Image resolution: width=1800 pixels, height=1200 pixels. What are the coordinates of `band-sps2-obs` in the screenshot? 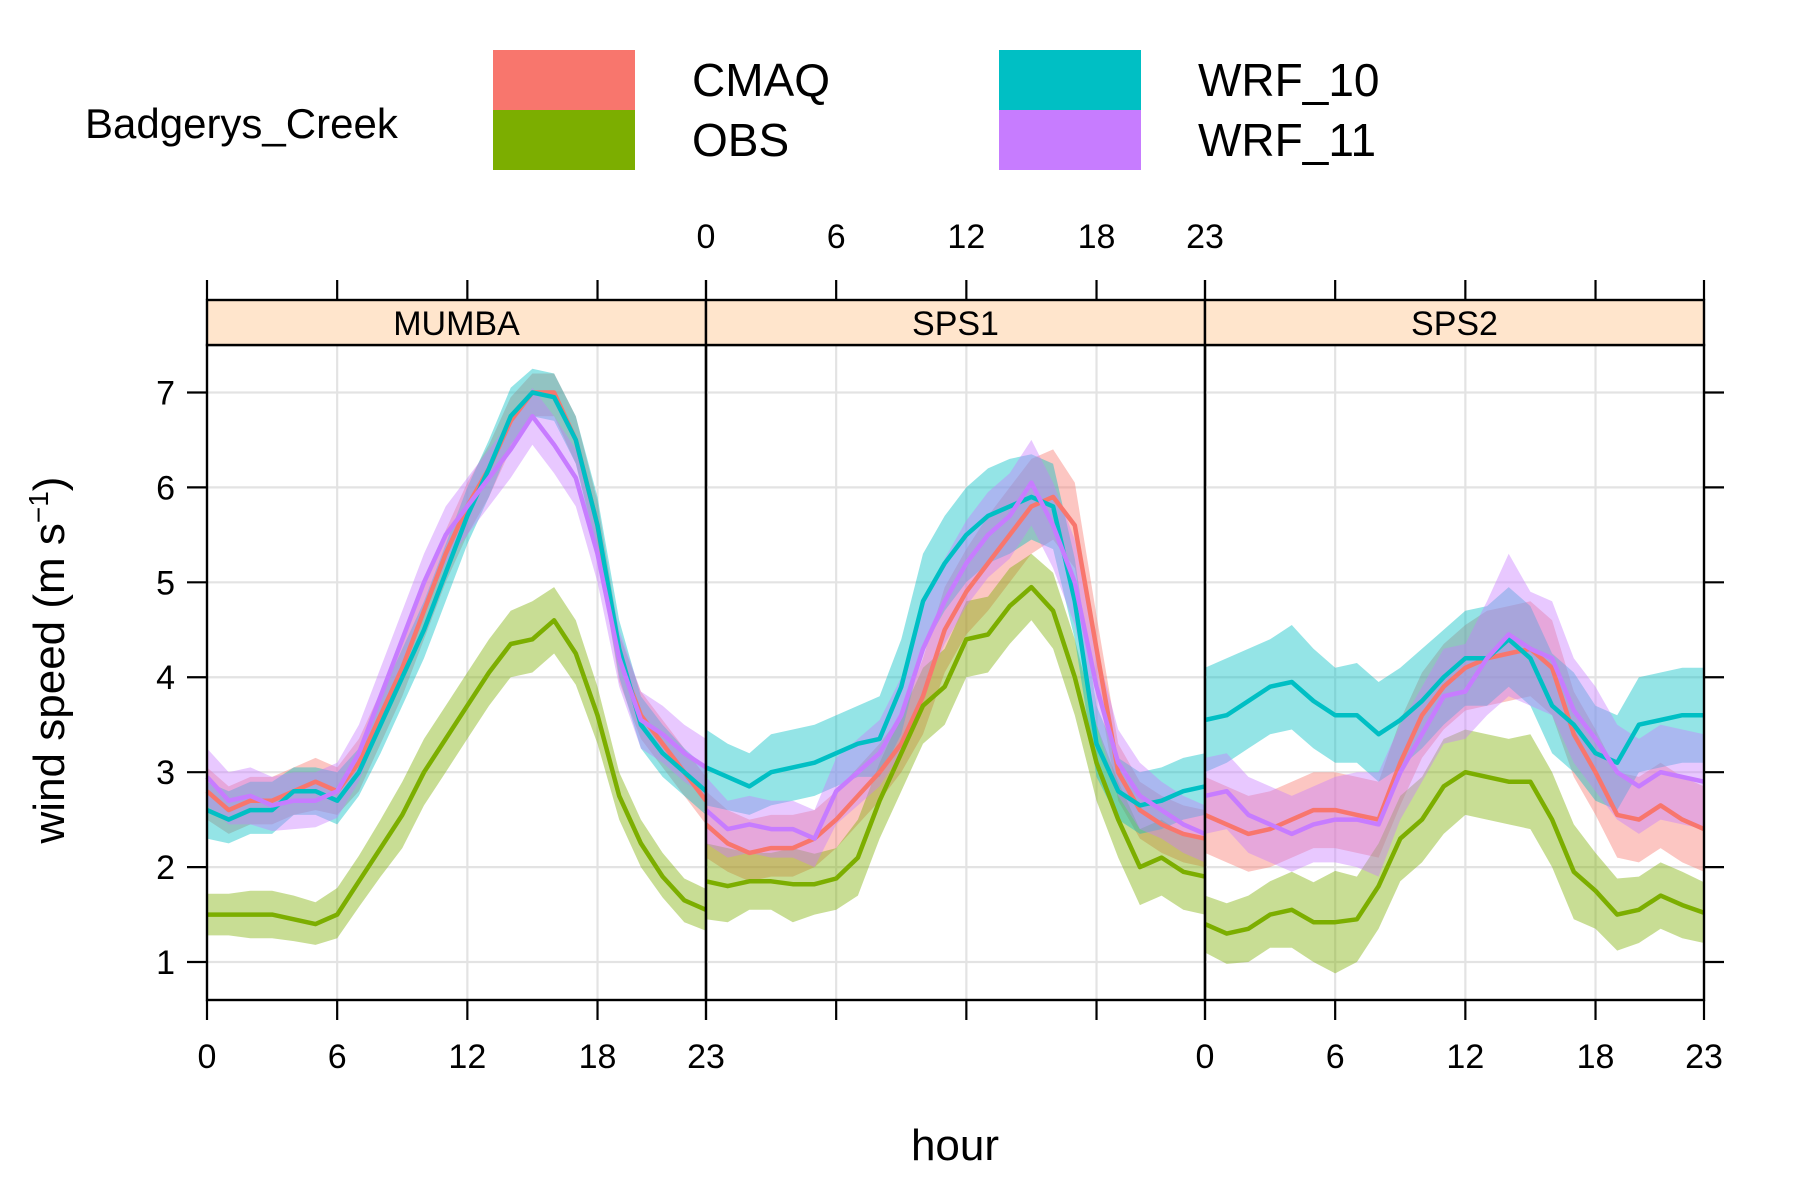 It's located at (1454, 851).